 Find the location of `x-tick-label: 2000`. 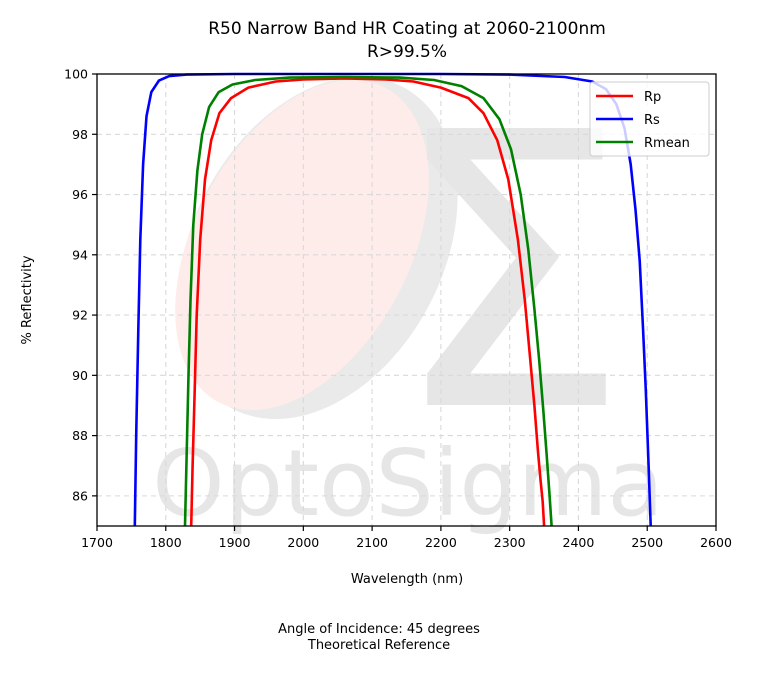

x-tick-label: 2000 is located at coordinates (303, 542).